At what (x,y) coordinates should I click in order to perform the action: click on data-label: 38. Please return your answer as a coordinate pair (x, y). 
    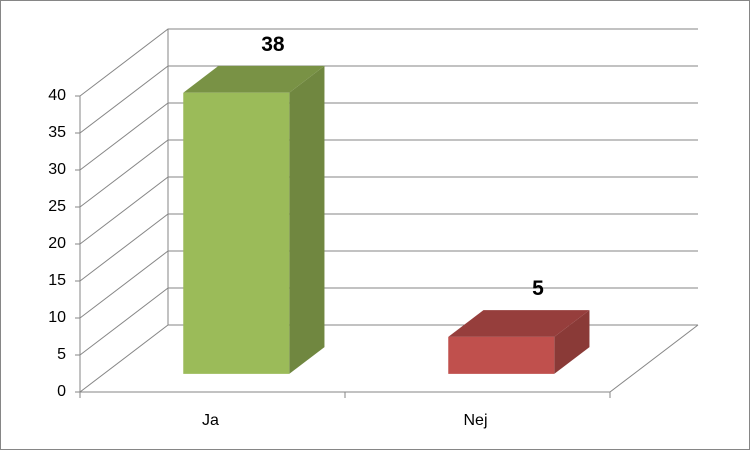
    Looking at the image, I should click on (273, 44).